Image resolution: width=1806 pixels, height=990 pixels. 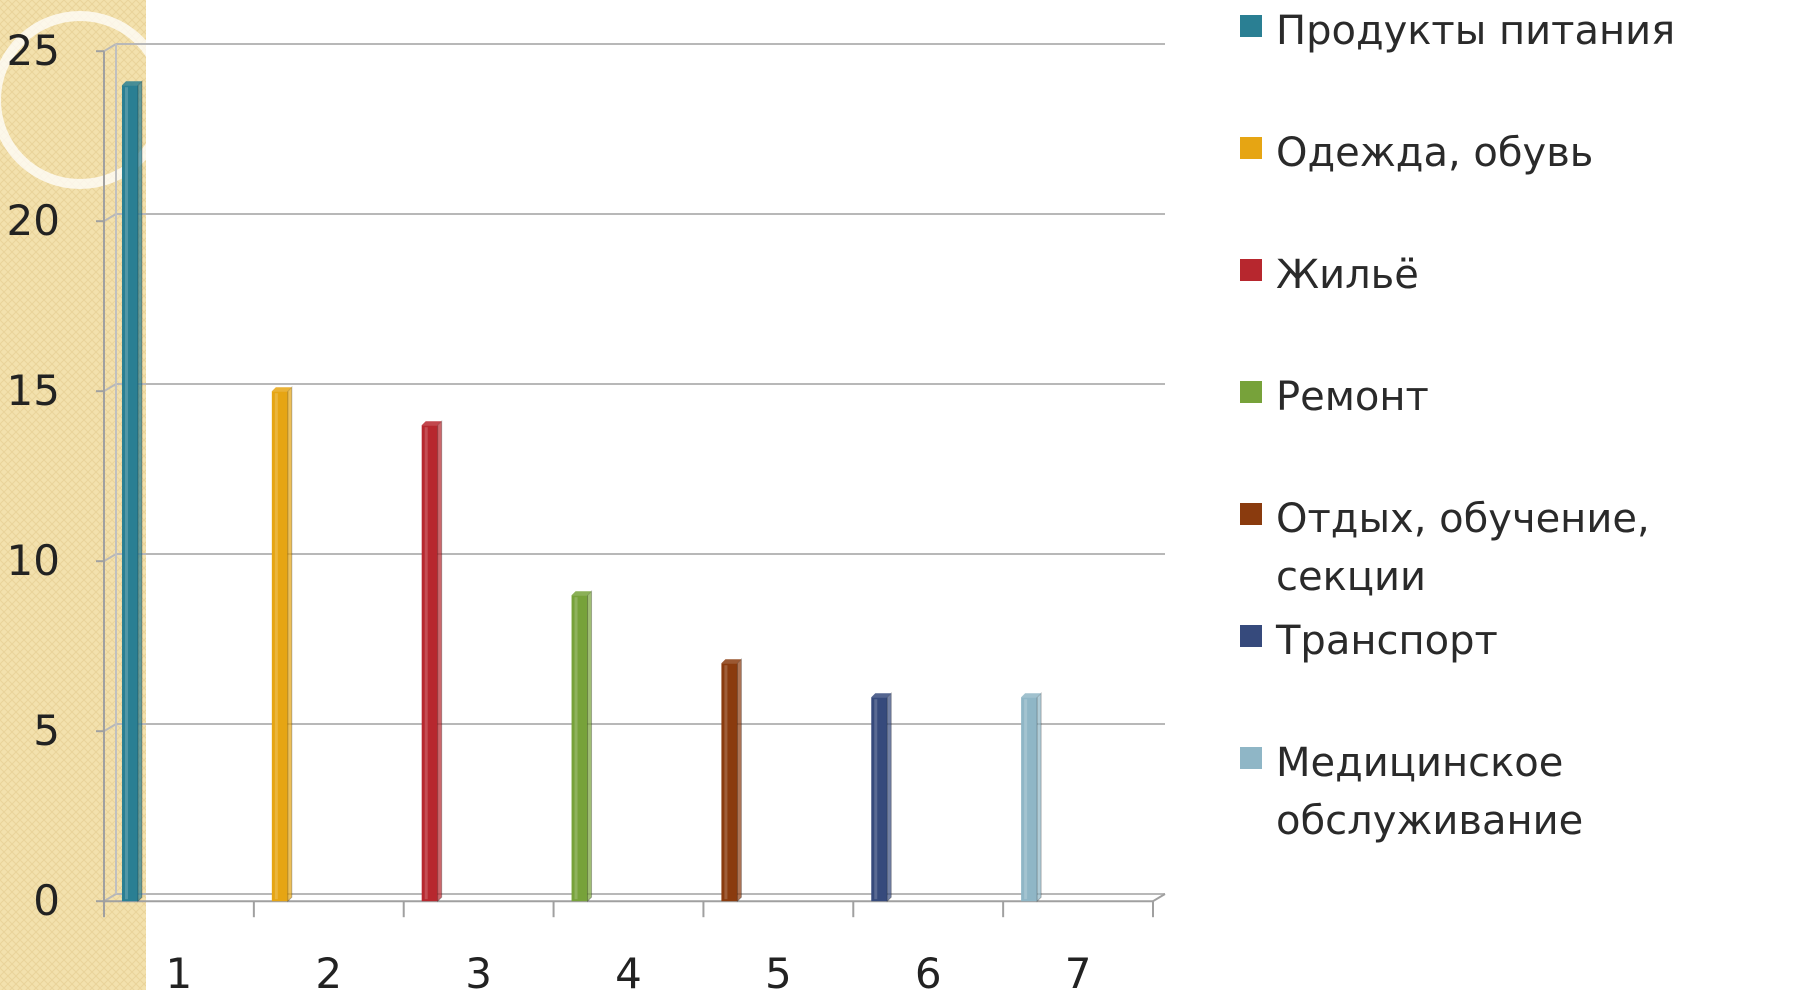 I want to click on y-tick-label-25: 25, so click(x=33, y=50).